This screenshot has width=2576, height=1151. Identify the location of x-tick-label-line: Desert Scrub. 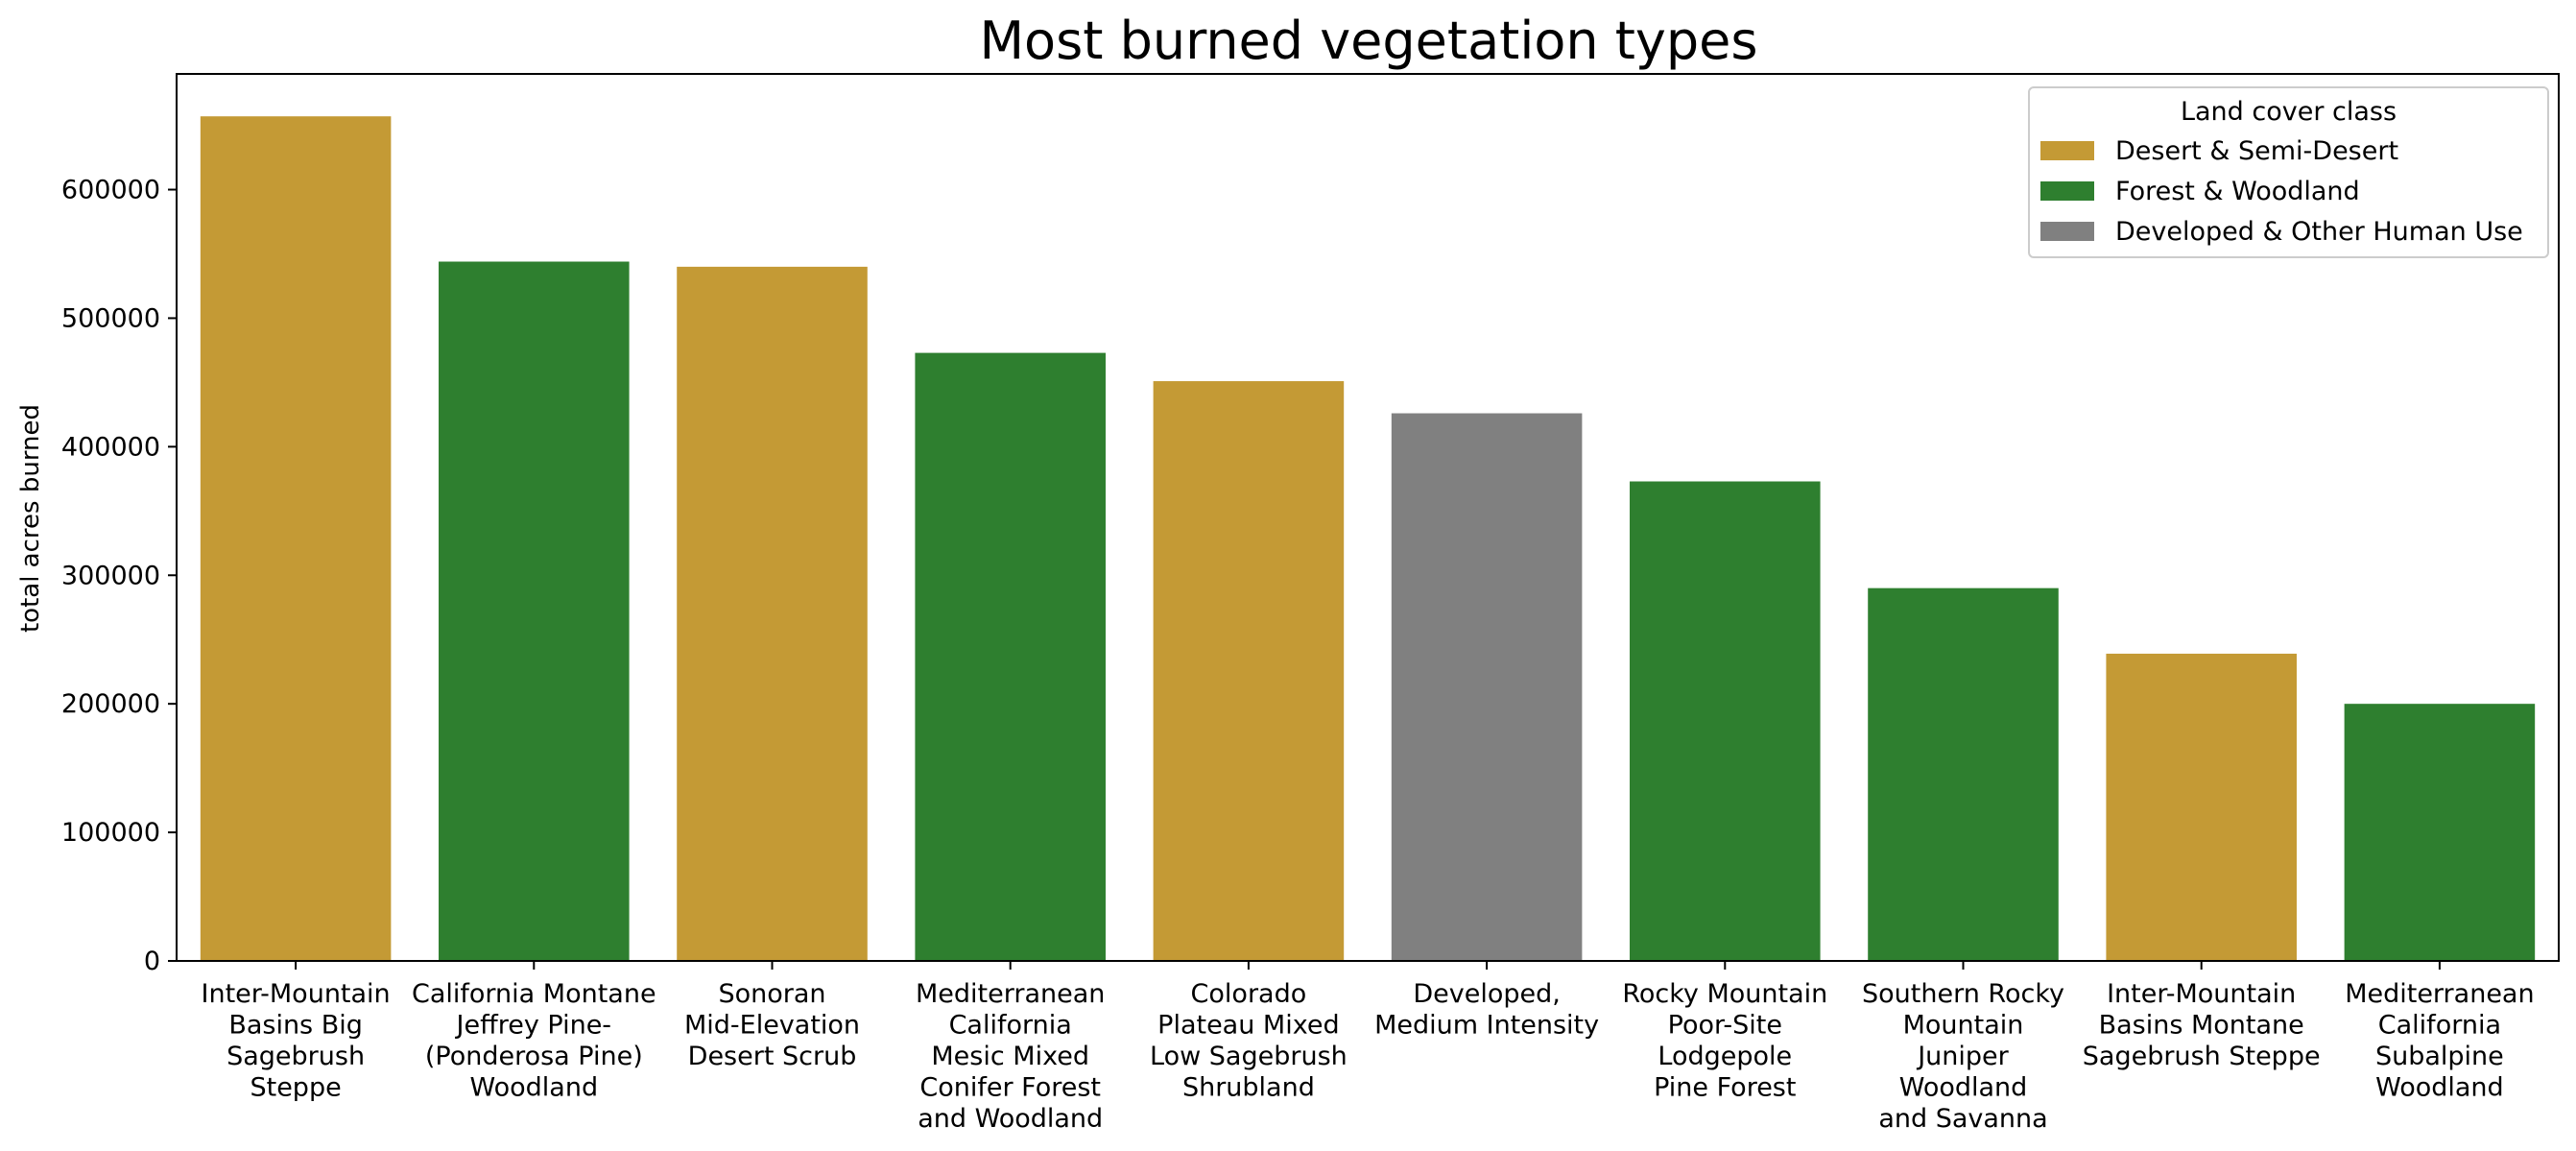
(772, 1056).